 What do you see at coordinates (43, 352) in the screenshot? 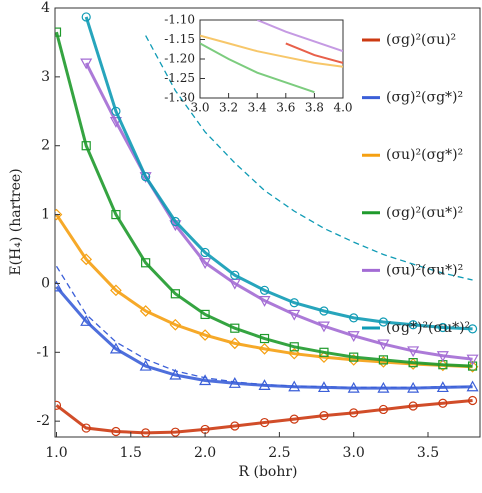
I see `y-tick-label: -1` at bounding box center [43, 352].